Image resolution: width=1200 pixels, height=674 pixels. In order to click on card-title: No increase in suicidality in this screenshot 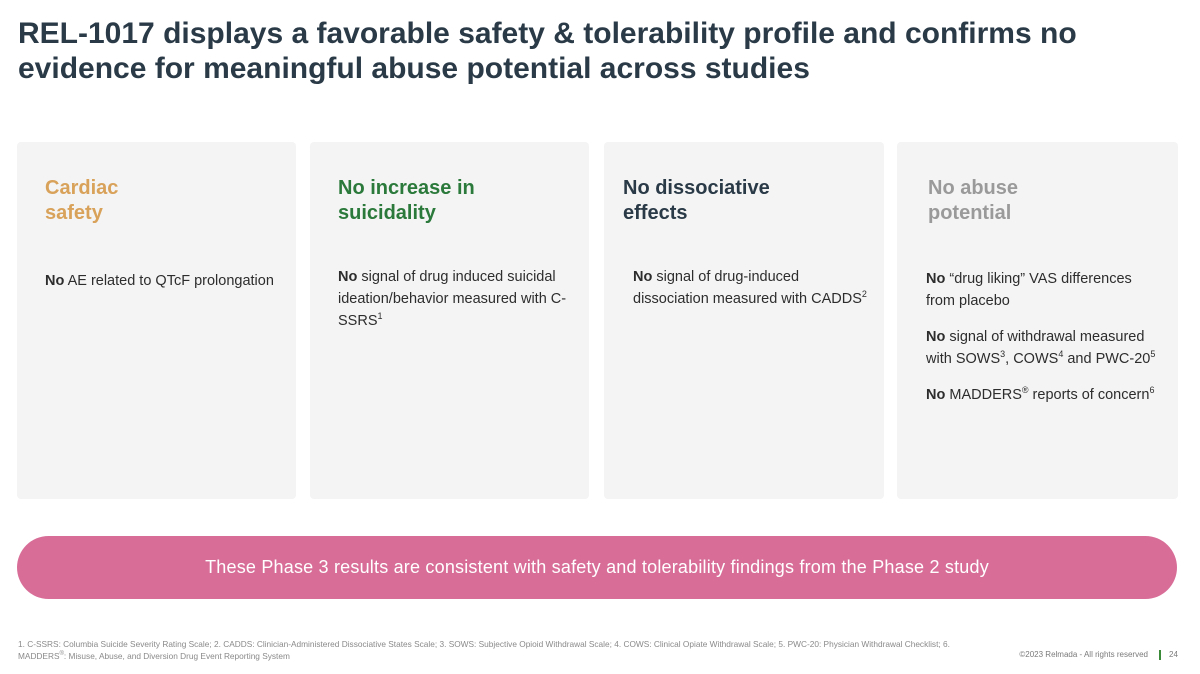, I will do `click(406, 201)`.